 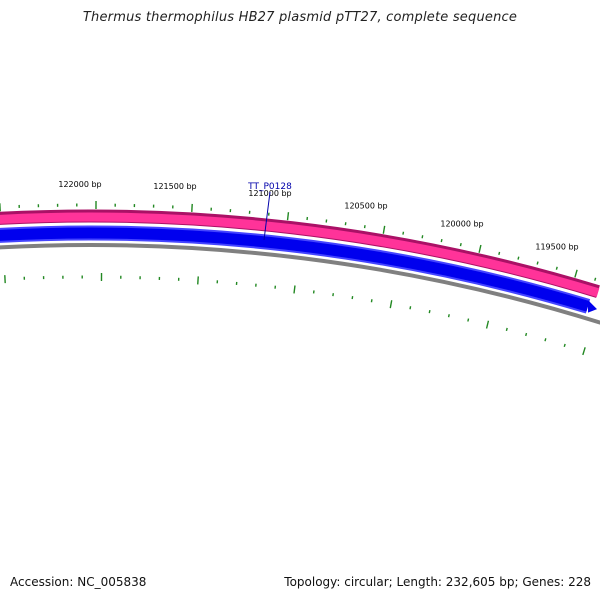 What do you see at coordinates (78, 582) in the screenshot?
I see `accession-label: Accession: NC_005838` at bounding box center [78, 582].